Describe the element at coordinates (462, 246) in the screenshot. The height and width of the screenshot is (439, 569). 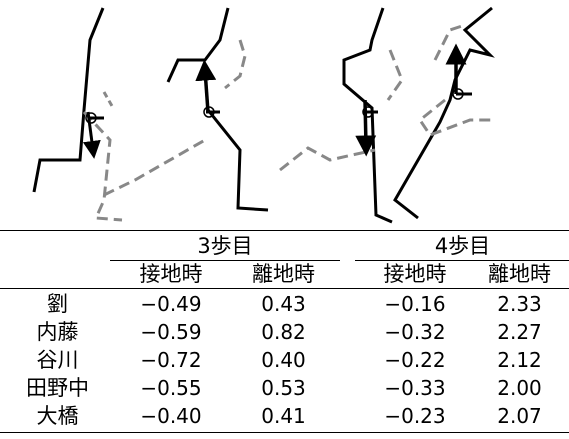
I see `group-header-step4: 4歩目` at that location.